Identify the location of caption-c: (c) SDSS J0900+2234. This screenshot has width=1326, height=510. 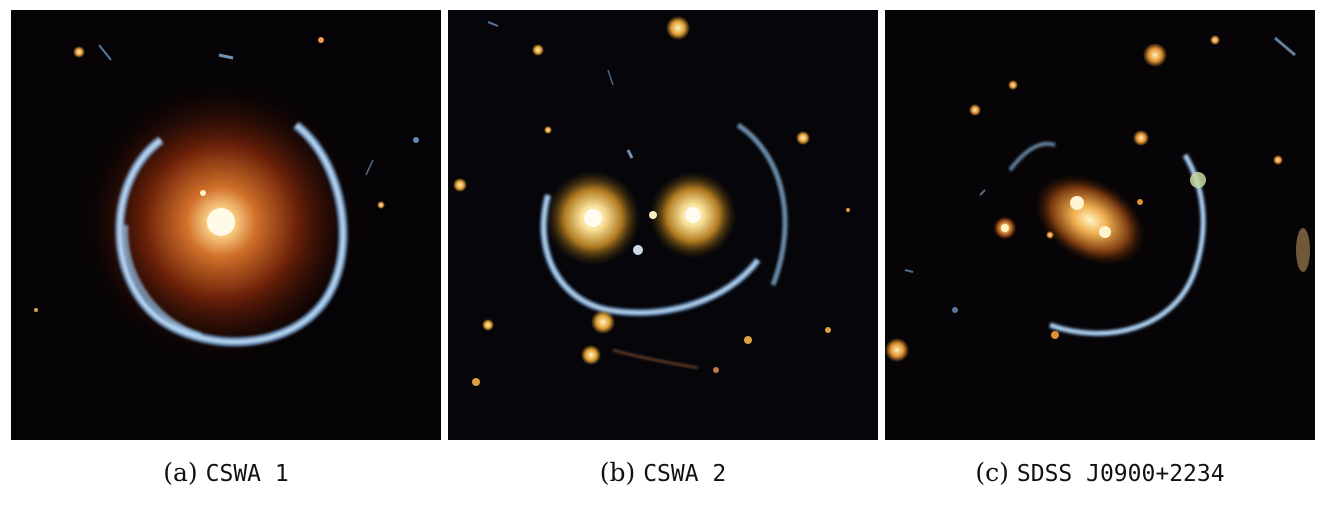
(1100, 472).